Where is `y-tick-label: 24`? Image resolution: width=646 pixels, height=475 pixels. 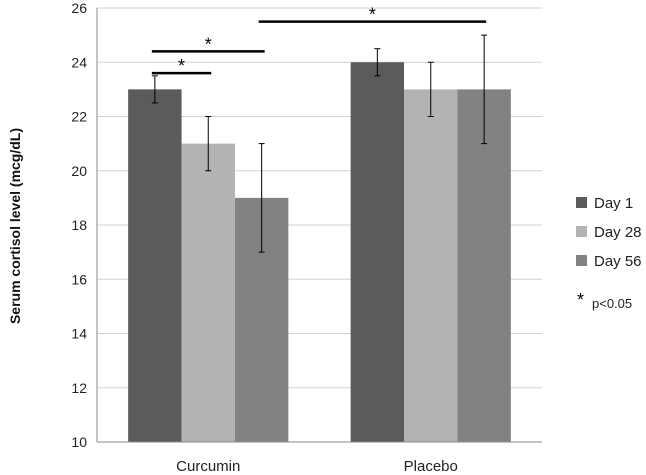
y-tick-label: 24 is located at coordinates (79, 62).